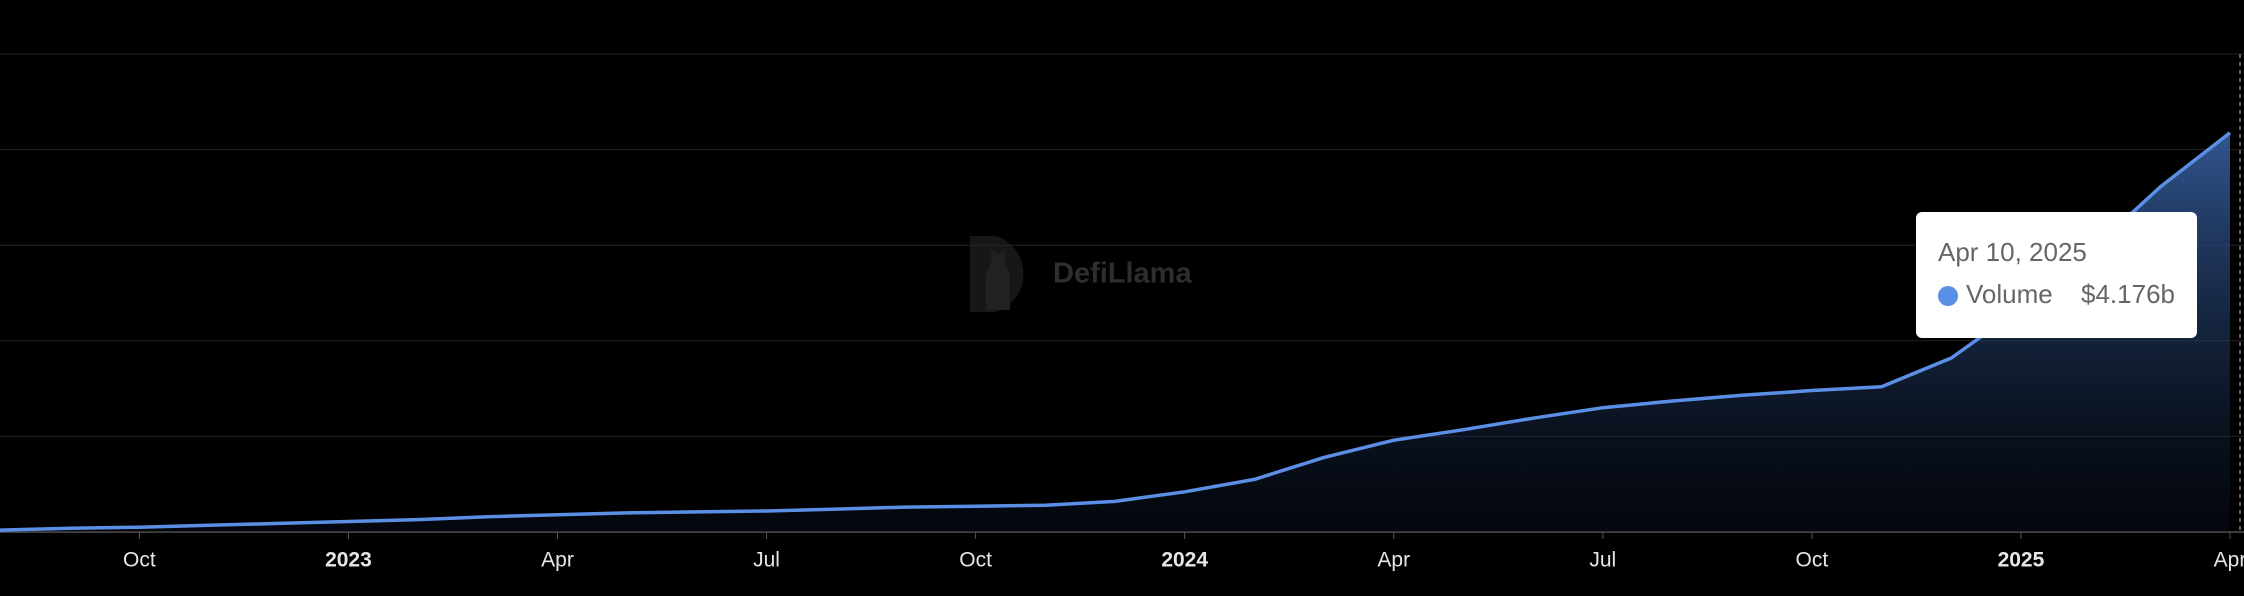 The width and height of the screenshot is (2244, 596). Describe the element at coordinates (1948, 296) in the screenshot. I see `tooltip-marker` at that location.